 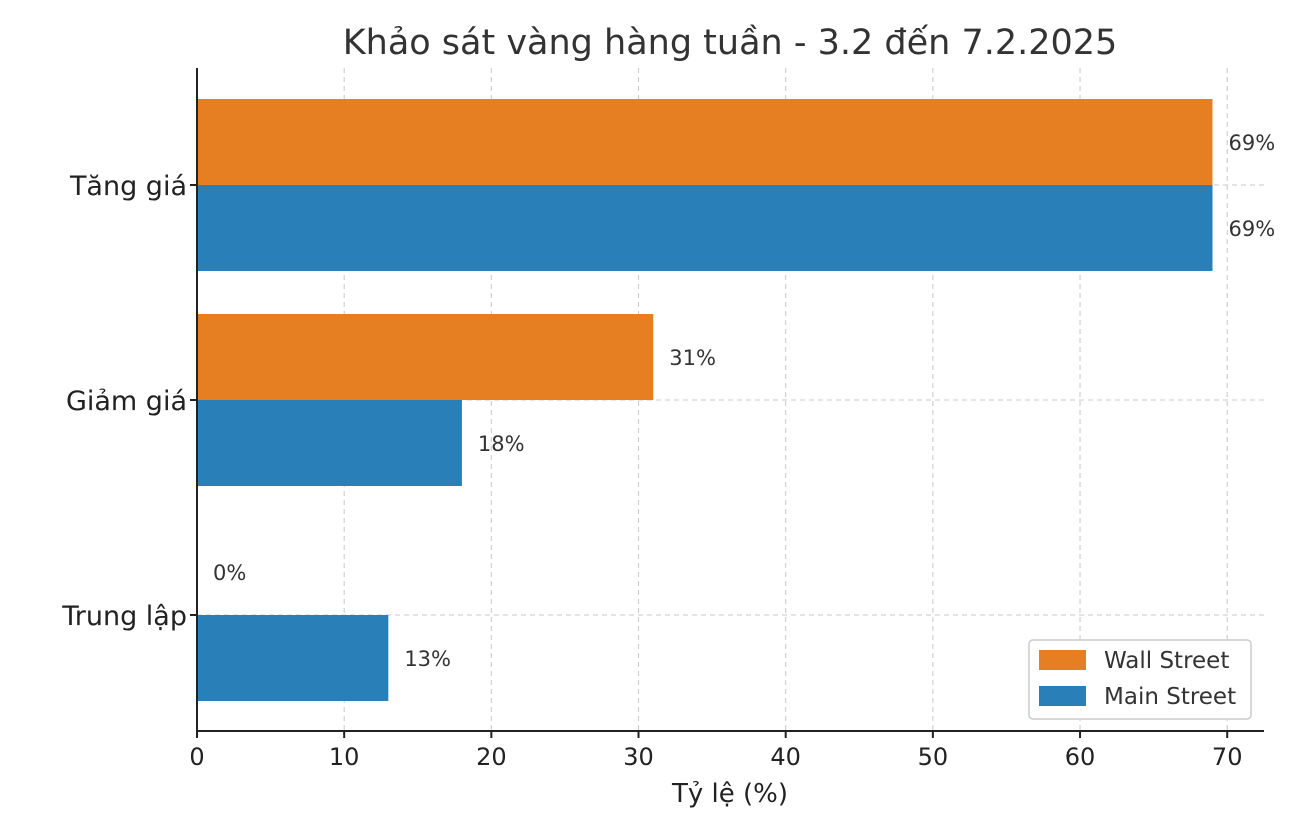 What do you see at coordinates (124, 616) in the screenshot?
I see `category-label: Trung lập` at bounding box center [124, 616].